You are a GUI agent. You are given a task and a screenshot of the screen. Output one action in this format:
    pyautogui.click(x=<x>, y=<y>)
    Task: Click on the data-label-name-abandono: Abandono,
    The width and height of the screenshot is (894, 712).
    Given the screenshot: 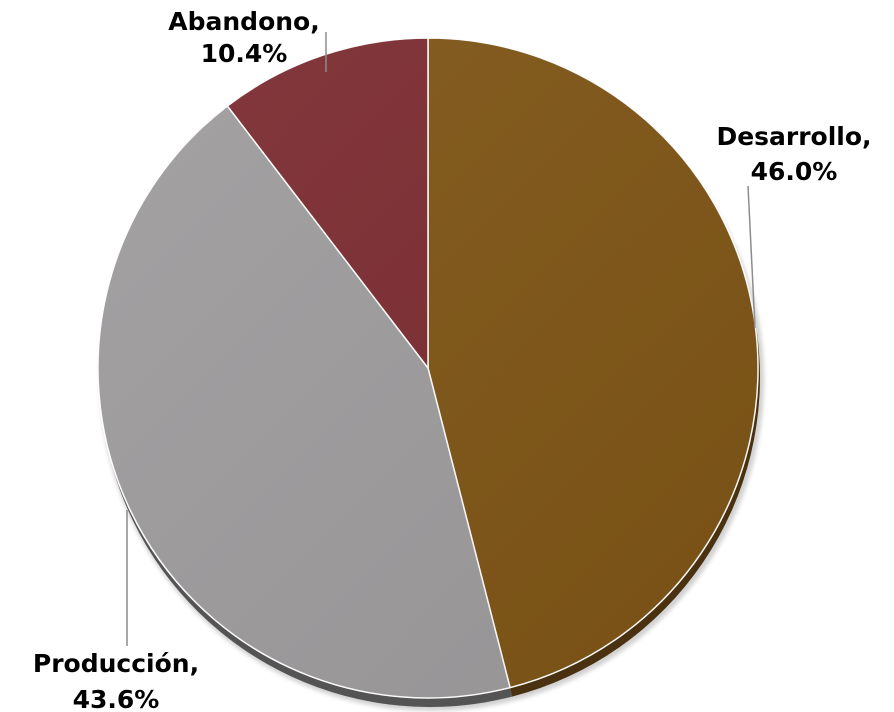 What is the action you would take?
    pyautogui.click(x=243, y=21)
    